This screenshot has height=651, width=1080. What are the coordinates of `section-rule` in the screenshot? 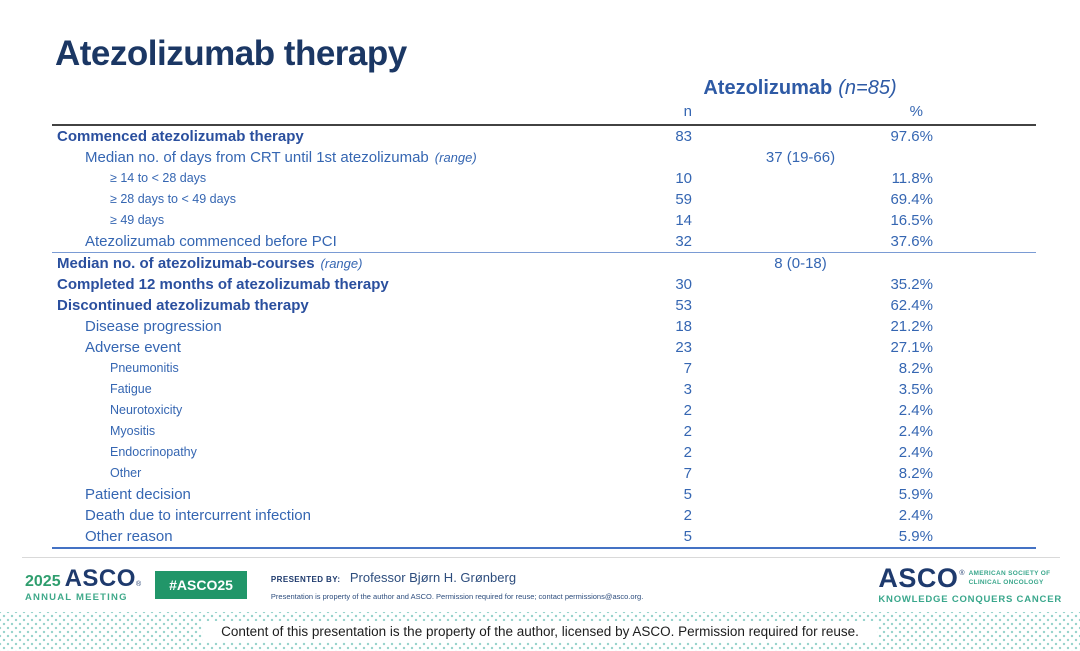 It's located at (544, 252).